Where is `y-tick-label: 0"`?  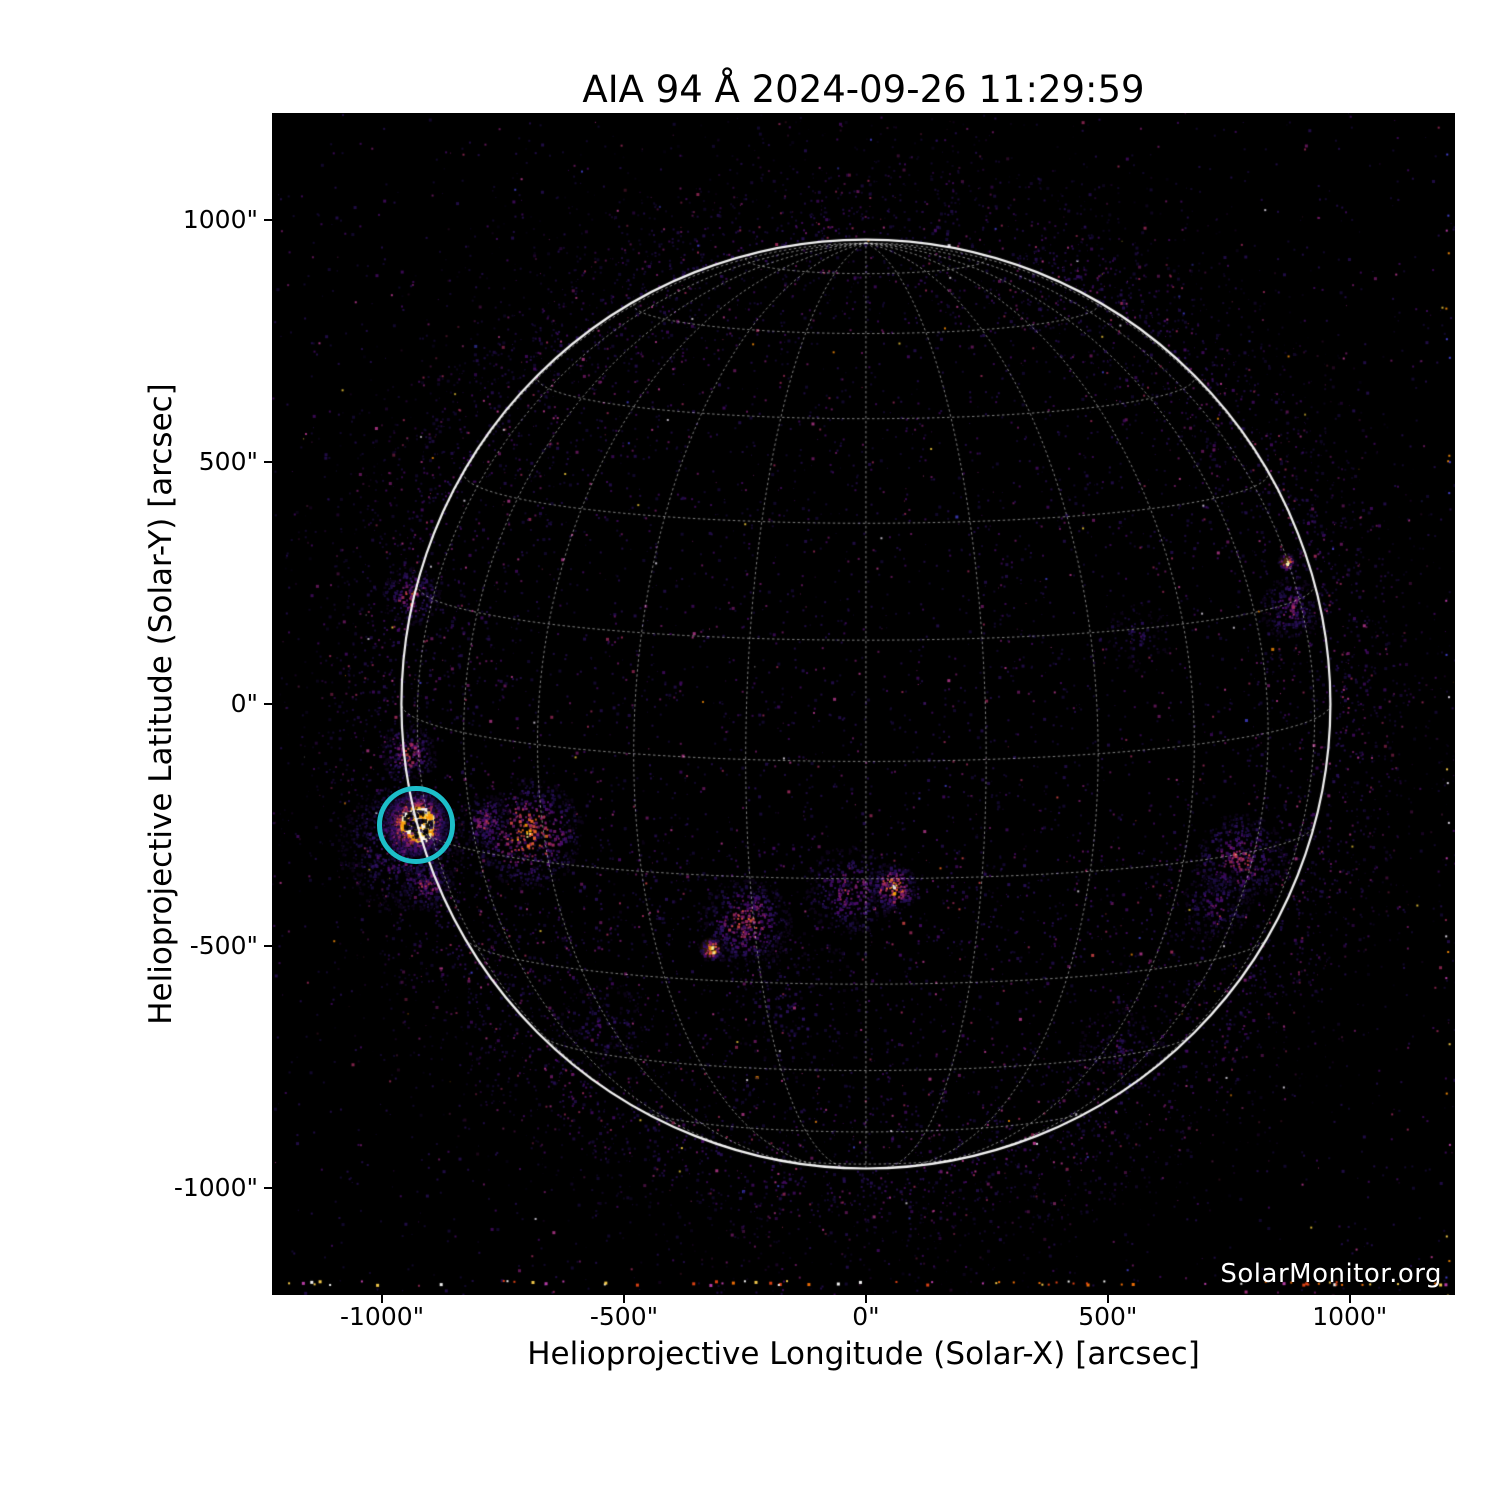 y-tick-label: 0" is located at coordinates (244, 703).